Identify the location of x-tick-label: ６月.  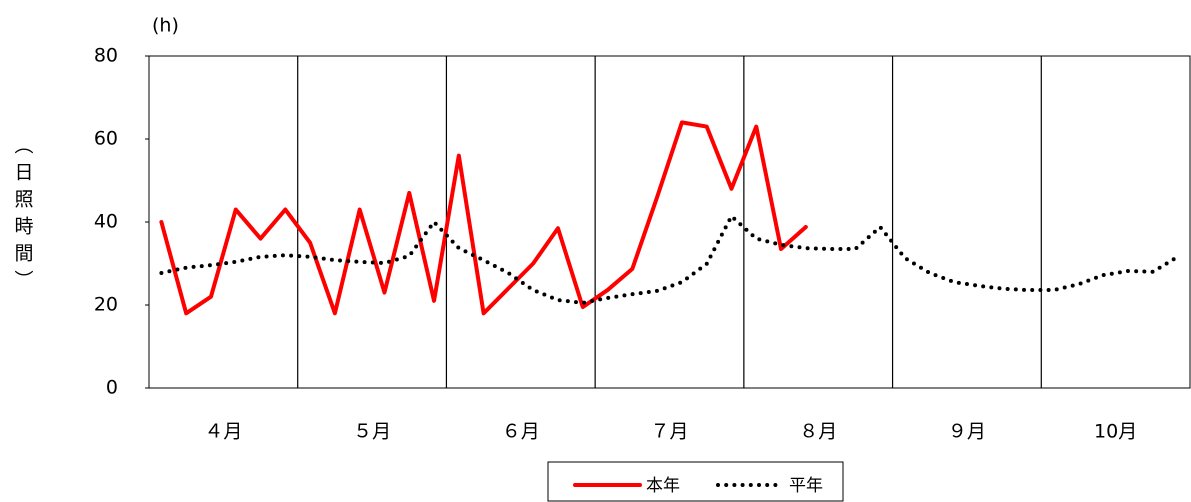
(521, 432).